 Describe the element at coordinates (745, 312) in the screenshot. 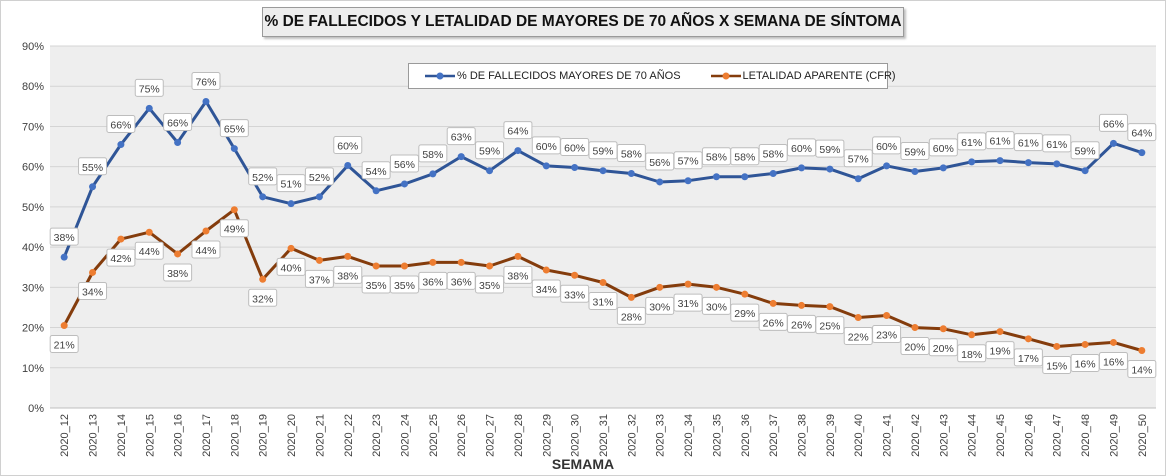

I see `data-label: 29%` at that location.